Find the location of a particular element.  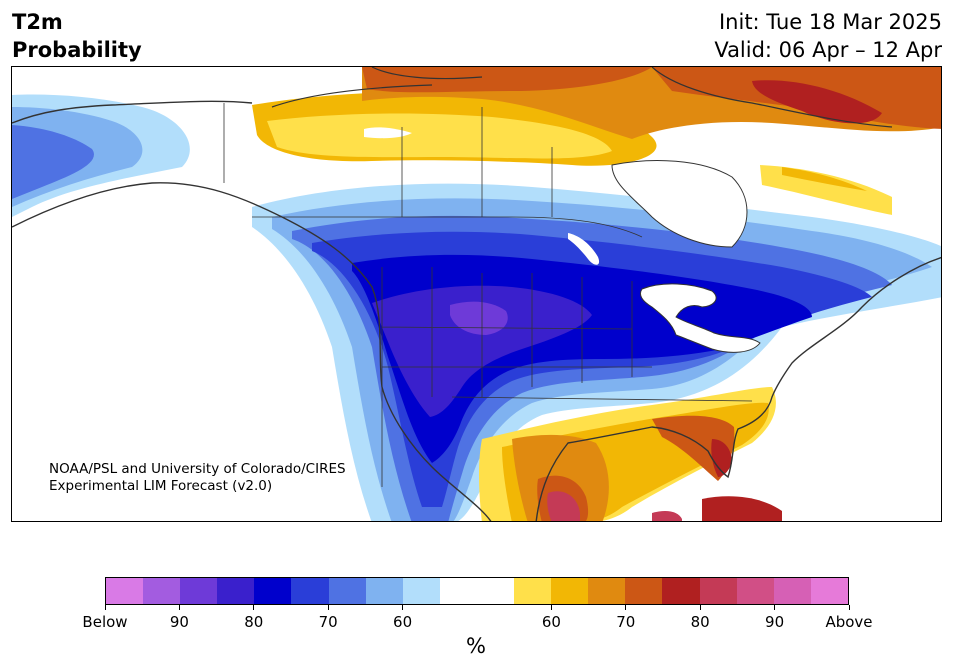

title-block: T2m Probability is located at coordinates (77, 36).